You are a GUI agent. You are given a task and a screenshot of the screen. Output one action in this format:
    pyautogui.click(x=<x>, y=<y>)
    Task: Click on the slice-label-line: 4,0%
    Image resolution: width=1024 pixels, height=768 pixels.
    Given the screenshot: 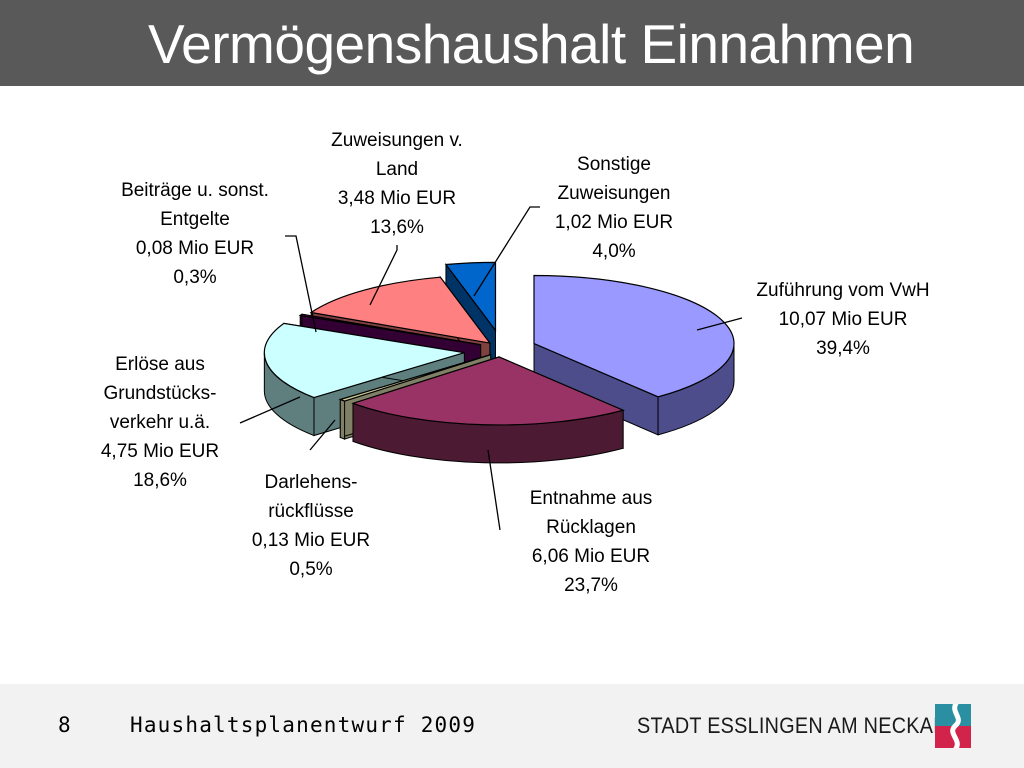 What is the action you would take?
    pyautogui.click(x=613, y=251)
    